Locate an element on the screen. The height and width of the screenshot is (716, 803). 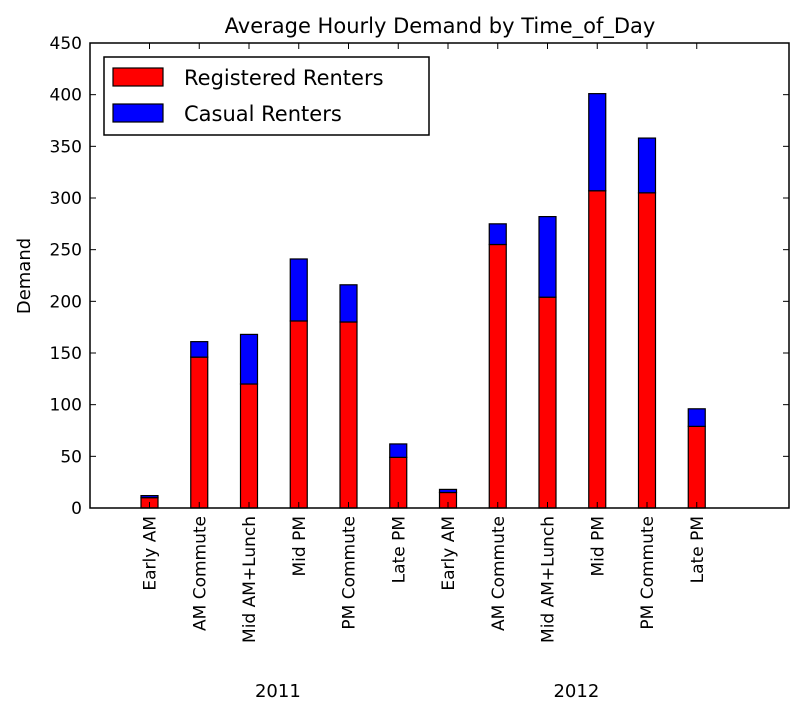
y-tick-label: 200 is located at coordinates (66, 302).